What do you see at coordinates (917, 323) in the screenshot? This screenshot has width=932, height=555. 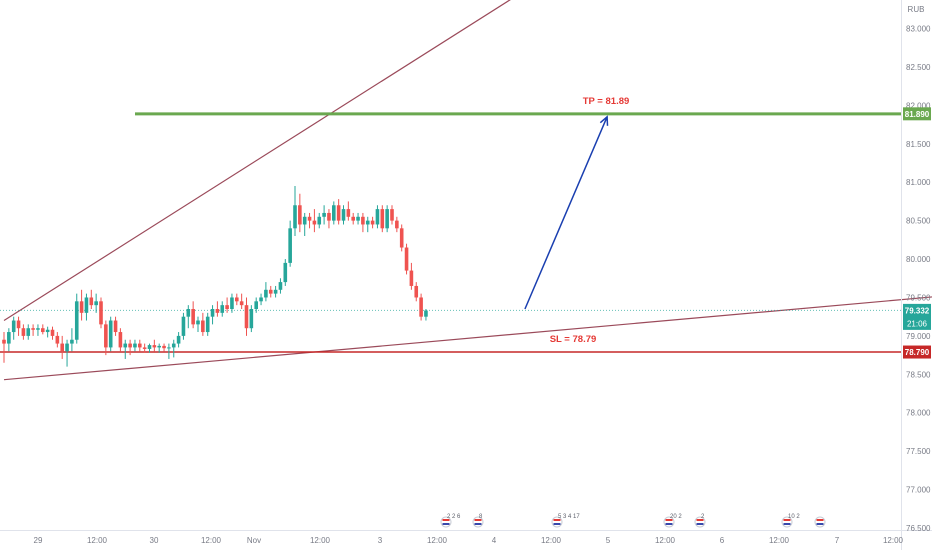 I see `current-price-countdown: 21:06` at bounding box center [917, 323].